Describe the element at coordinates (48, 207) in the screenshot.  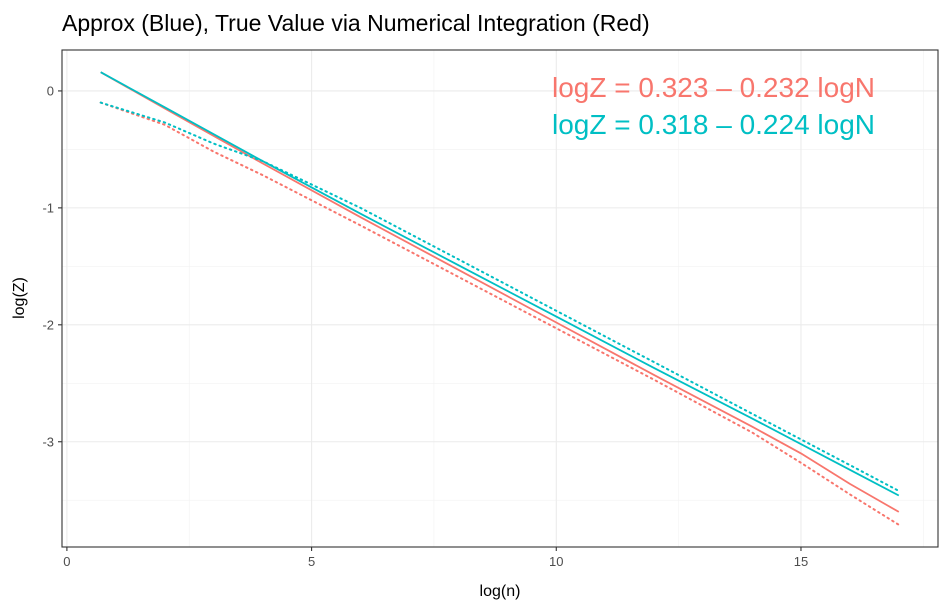
I see `y-tick-label: -1` at that location.